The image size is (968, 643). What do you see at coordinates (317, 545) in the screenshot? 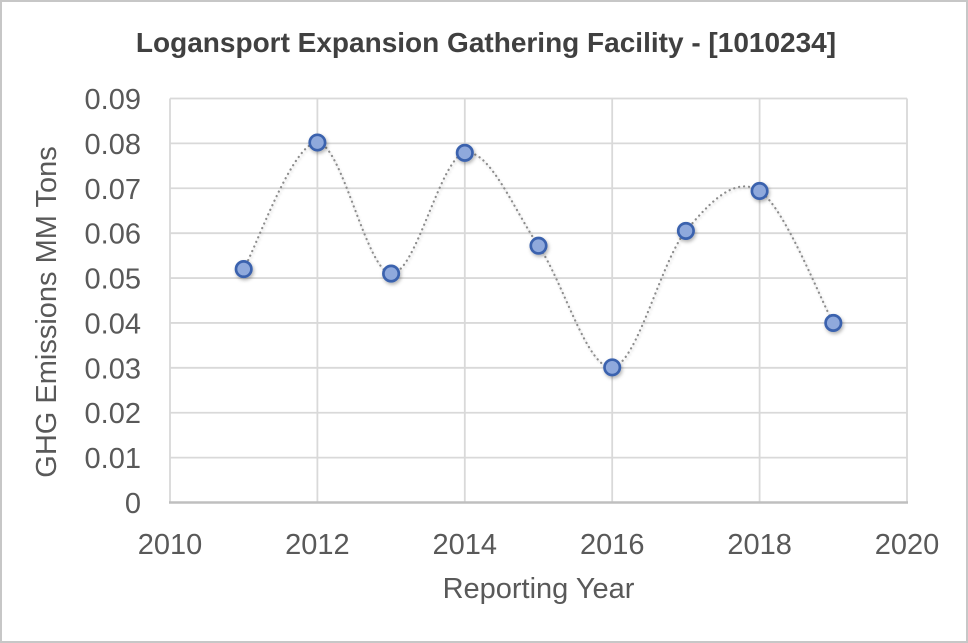
I see `x-tick-label: 2012` at bounding box center [317, 545].